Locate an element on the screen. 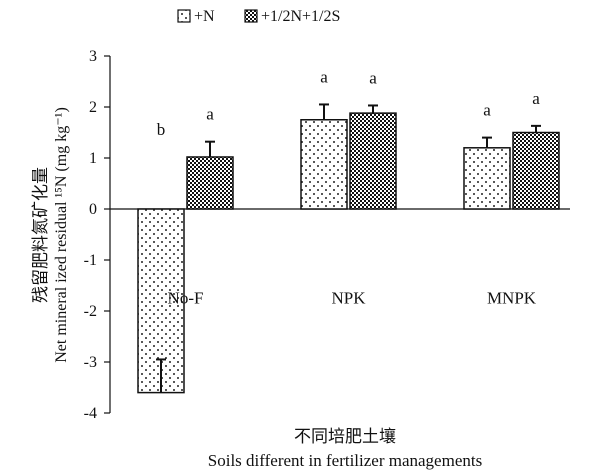  legend: +N +1/2N+1/2S is located at coordinates (258, 16).